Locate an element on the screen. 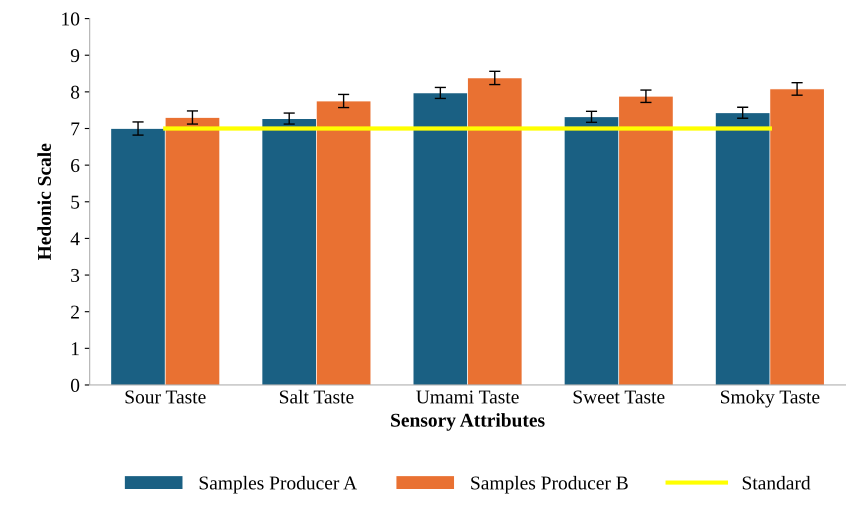 This screenshot has height=531, width=854. x-tick-label: Sour Taste is located at coordinates (166, 397).